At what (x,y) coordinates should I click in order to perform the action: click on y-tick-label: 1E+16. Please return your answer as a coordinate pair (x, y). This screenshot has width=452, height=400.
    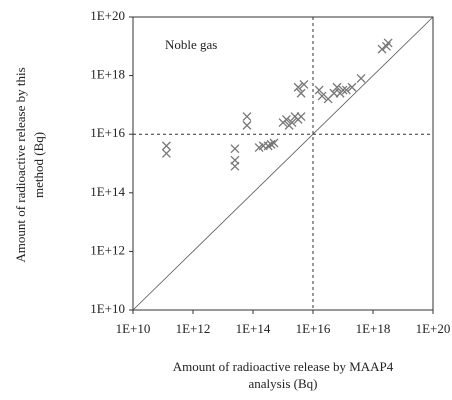
    Looking at the image, I should click on (107, 132).